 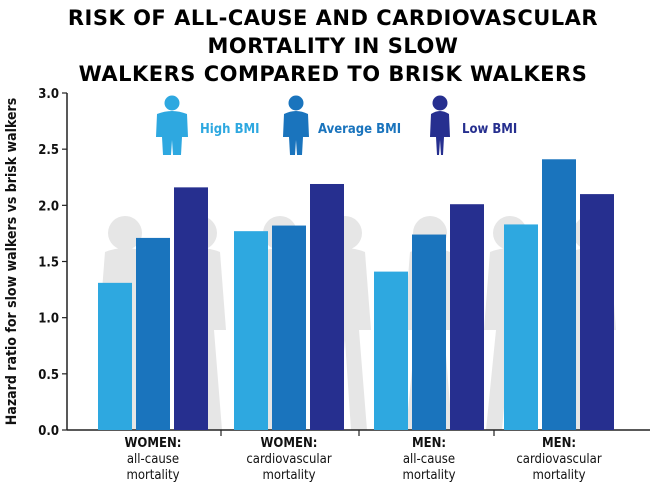 What do you see at coordinates (48, 375) in the screenshot?
I see `y-tick-label: 0.5` at bounding box center [48, 375].